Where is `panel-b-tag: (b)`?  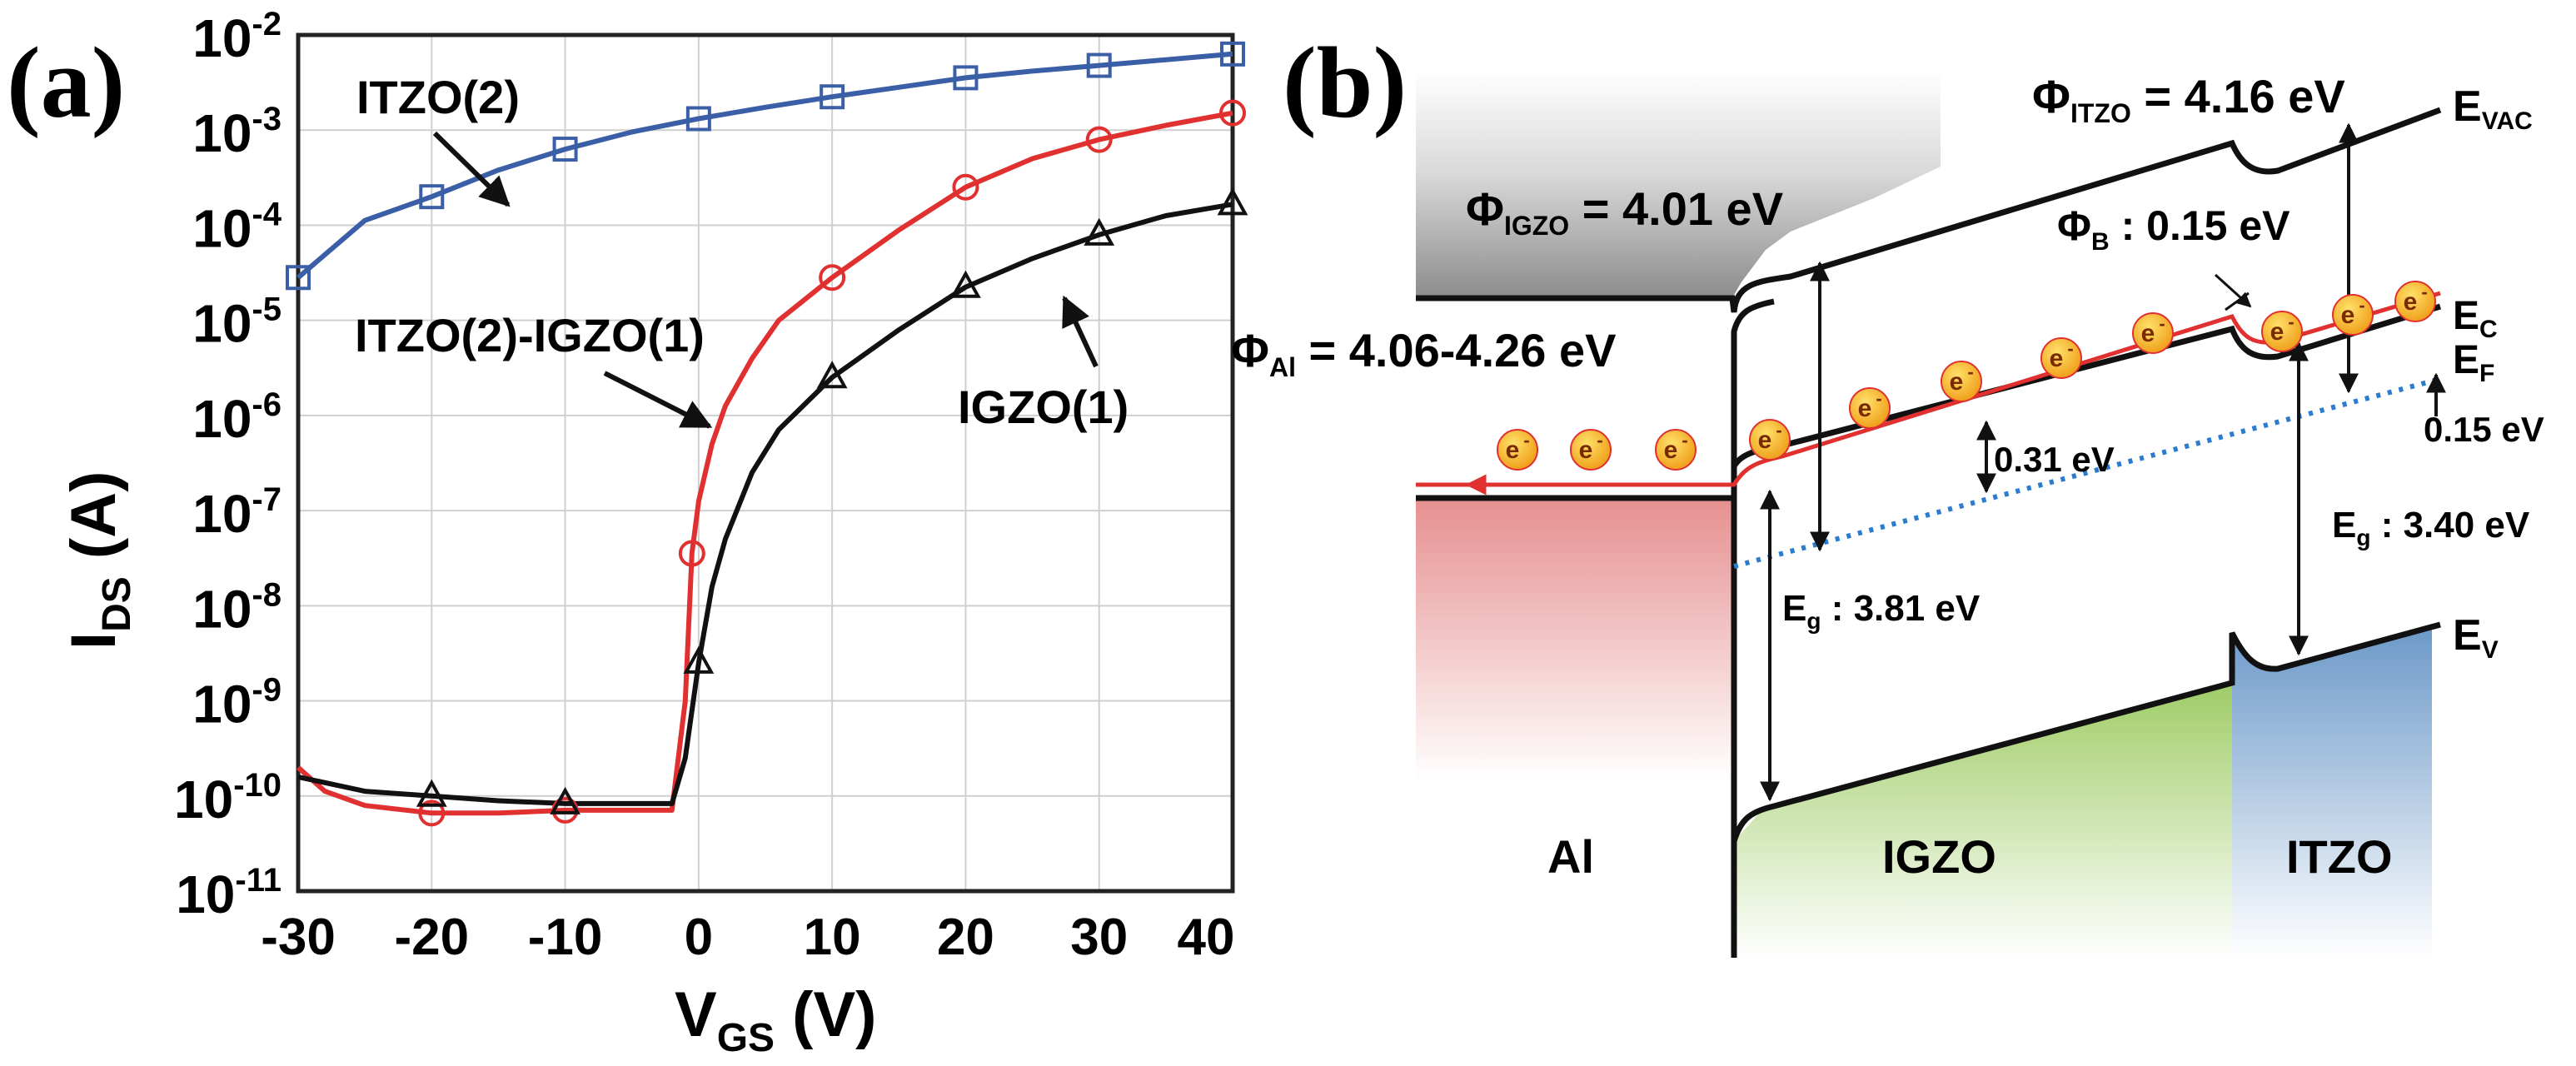
panel-b-tag: (b) is located at coordinates (1345, 83).